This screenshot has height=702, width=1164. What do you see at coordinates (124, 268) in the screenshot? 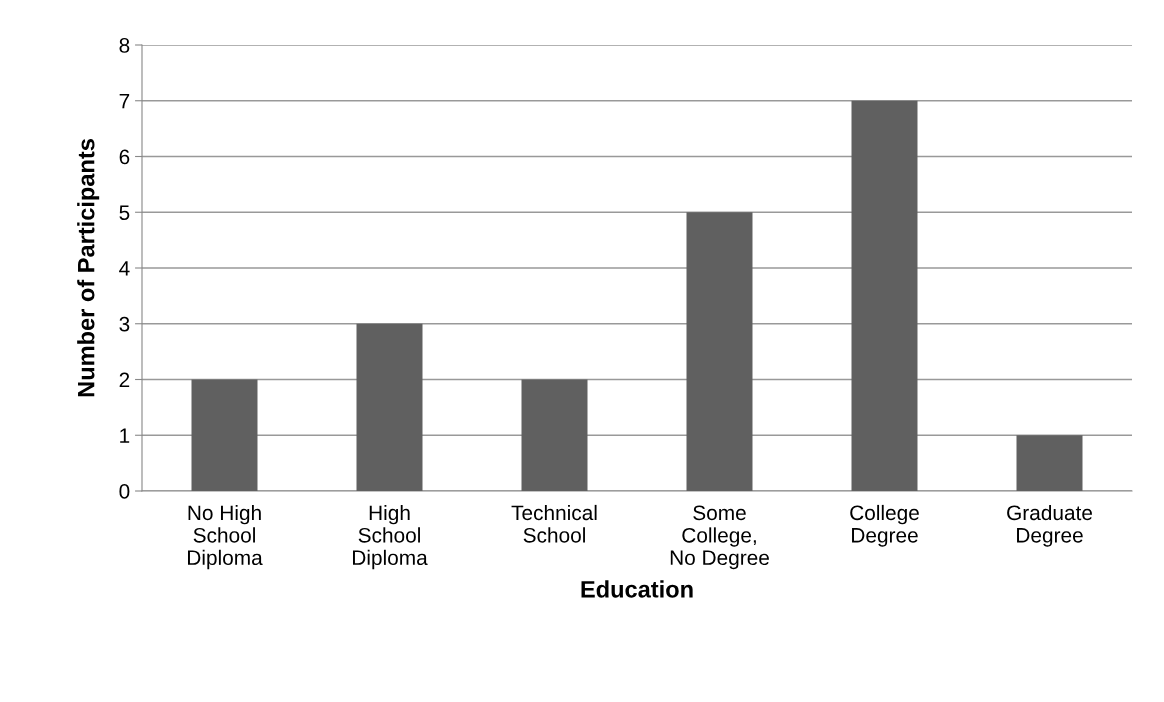
I see `y-tick-label: 4` at bounding box center [124, 268].